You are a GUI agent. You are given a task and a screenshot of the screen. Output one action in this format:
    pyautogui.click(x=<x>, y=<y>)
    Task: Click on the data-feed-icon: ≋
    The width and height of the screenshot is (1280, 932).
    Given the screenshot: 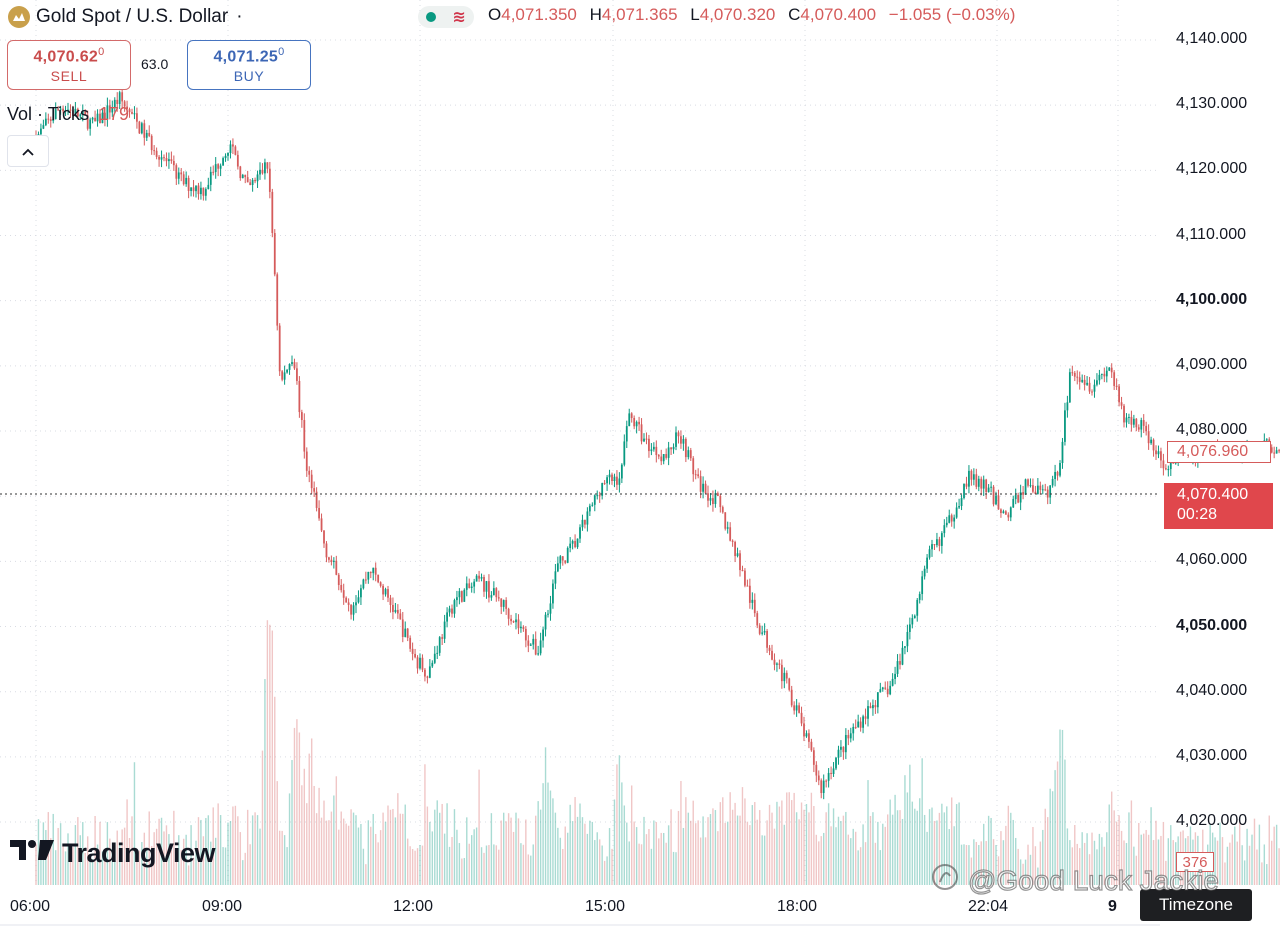 What is the action you would take?
    pyautogui.click(x=459, y=17)
    